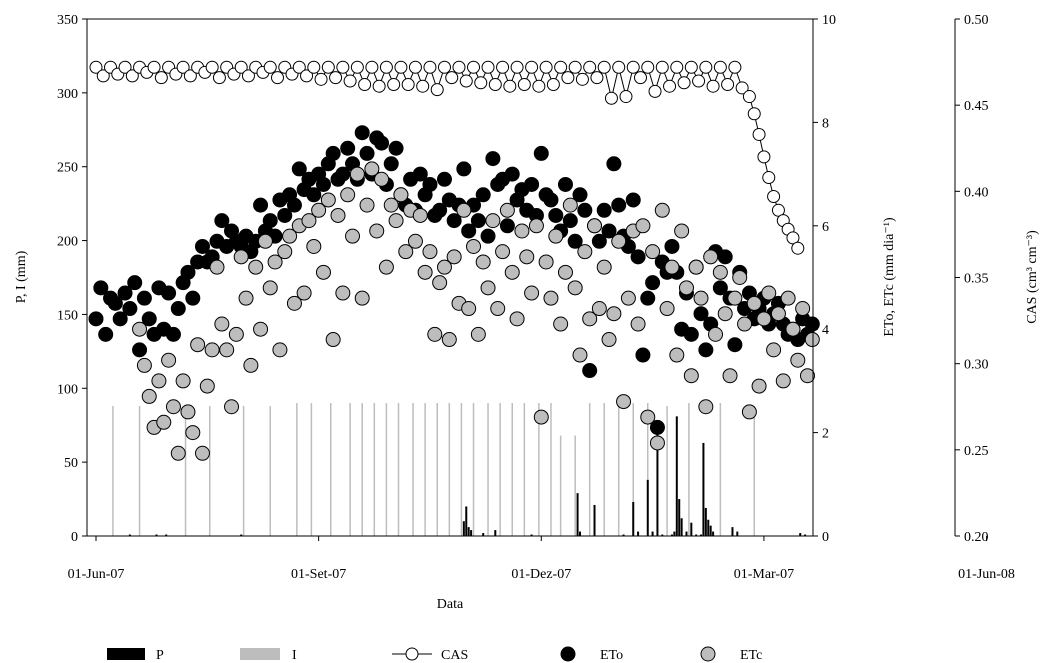  Describe the element at coordinates (71, 463) in the screenshot. I see `y-left-tick-label: 50` at that location.